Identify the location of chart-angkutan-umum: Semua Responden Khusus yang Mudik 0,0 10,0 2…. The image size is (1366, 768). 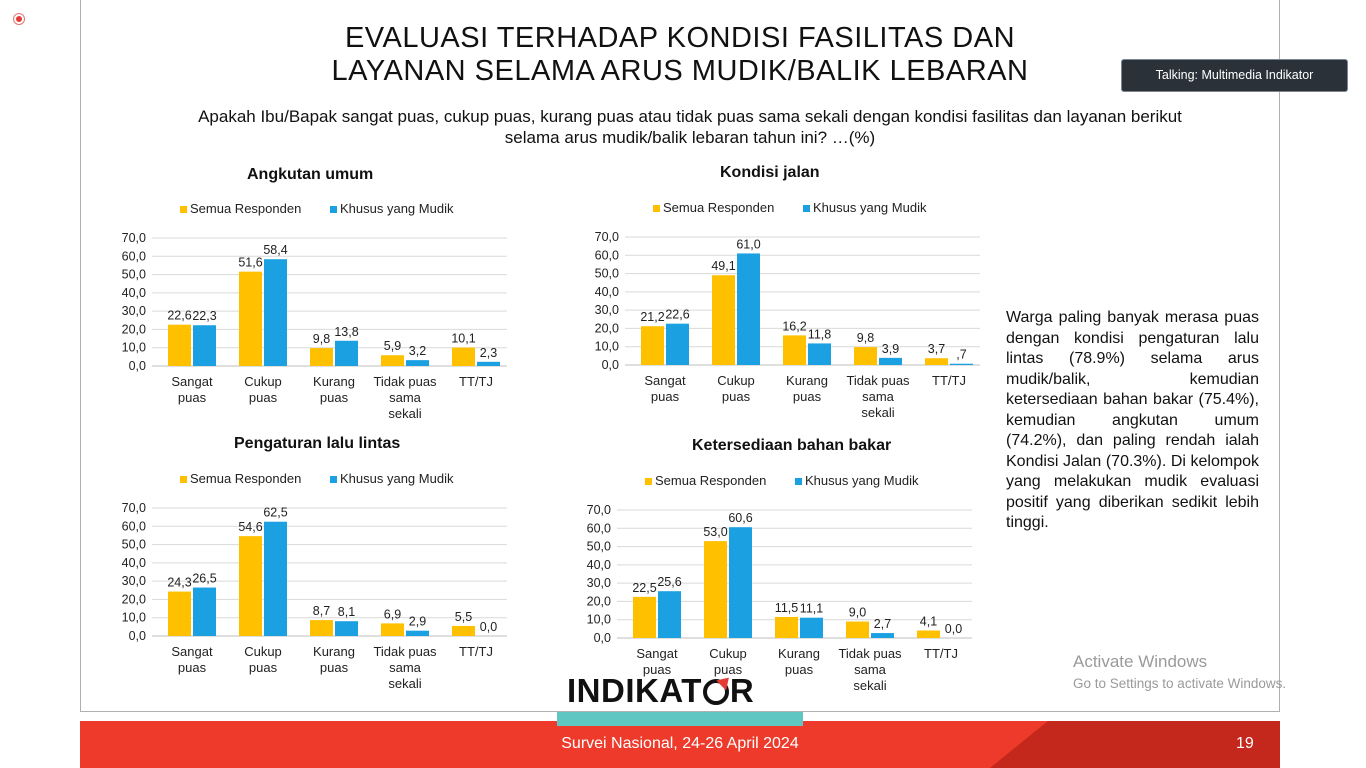
(315, 315).